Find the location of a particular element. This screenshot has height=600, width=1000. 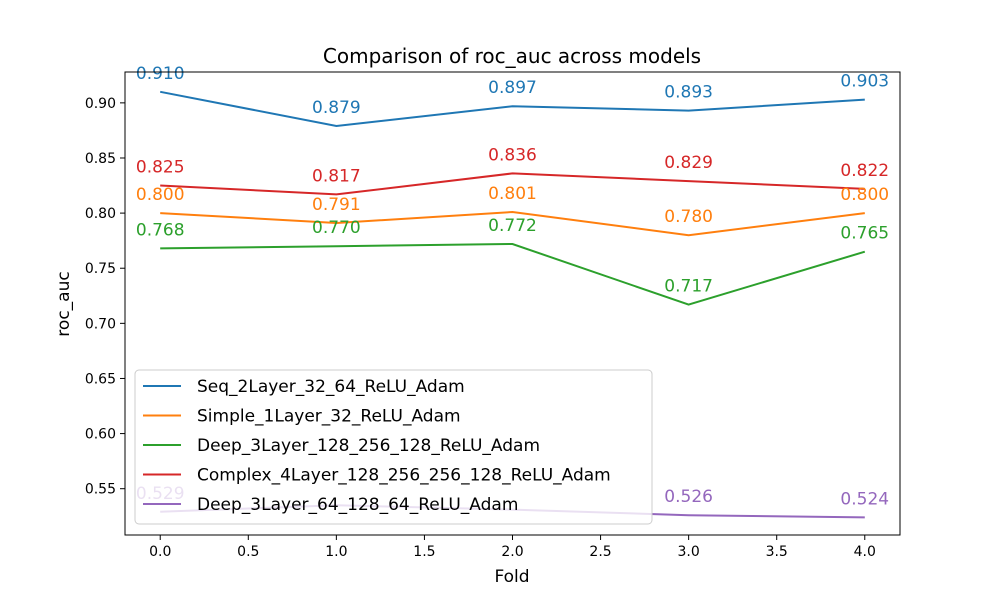

data-label: 0.770 is located at coordinates (336, 228).